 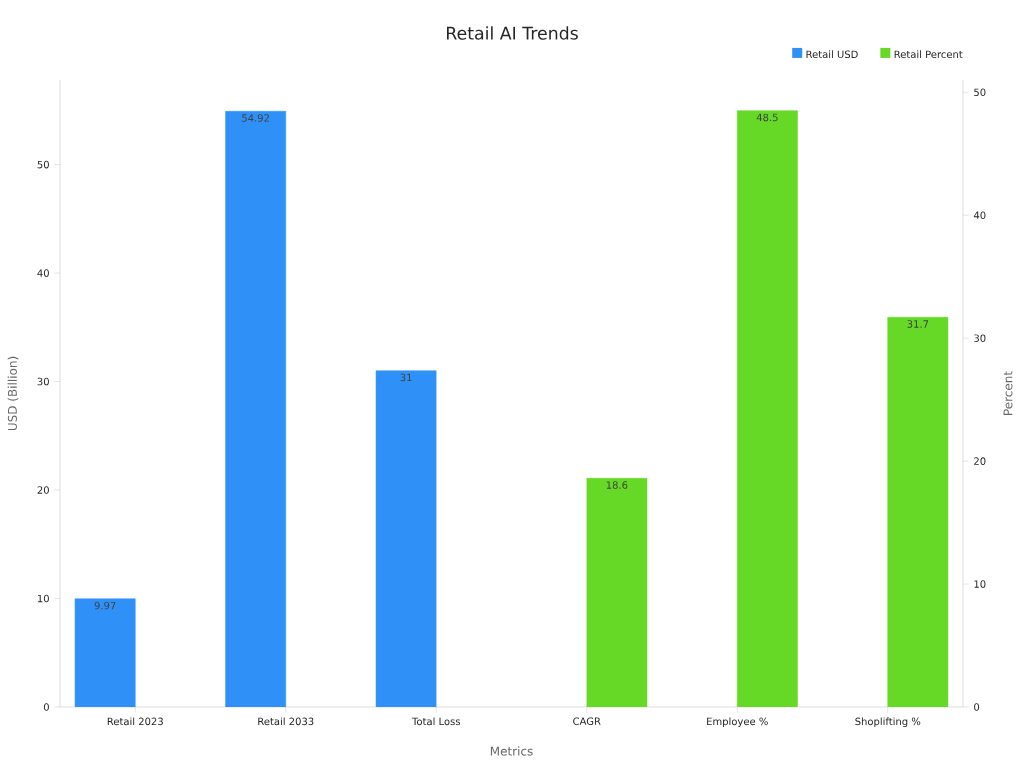 I want to click on y2-tick-label: 50, so click(x=980, y=92).